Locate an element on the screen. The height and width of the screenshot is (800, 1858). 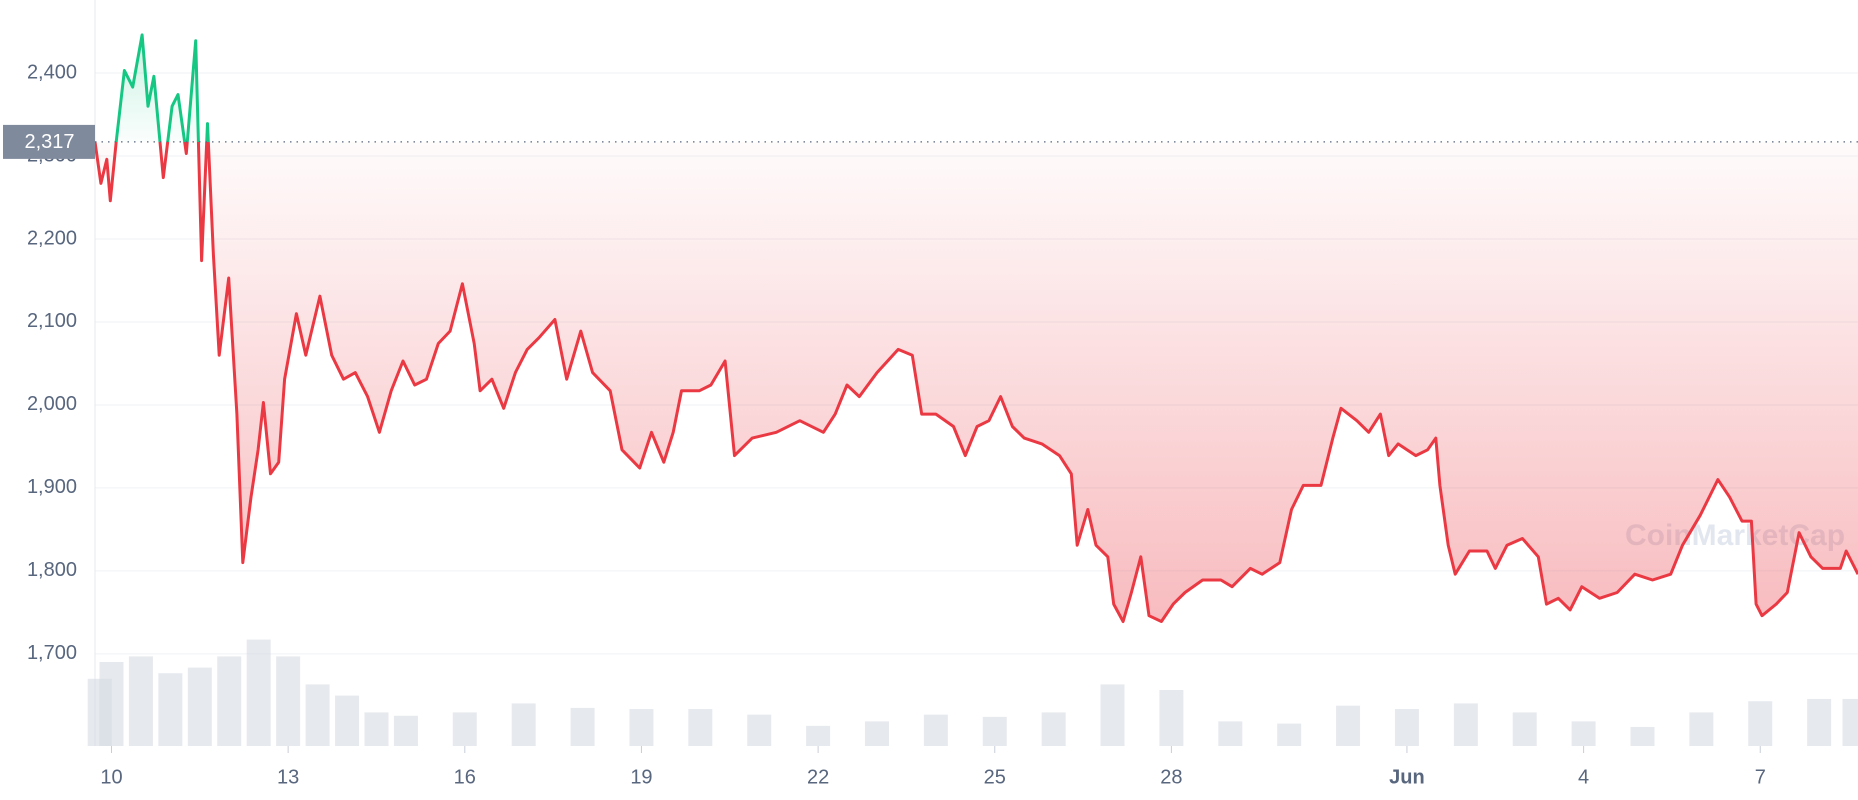
x-tick-label: 28 is located at coordinates (1171, 777).